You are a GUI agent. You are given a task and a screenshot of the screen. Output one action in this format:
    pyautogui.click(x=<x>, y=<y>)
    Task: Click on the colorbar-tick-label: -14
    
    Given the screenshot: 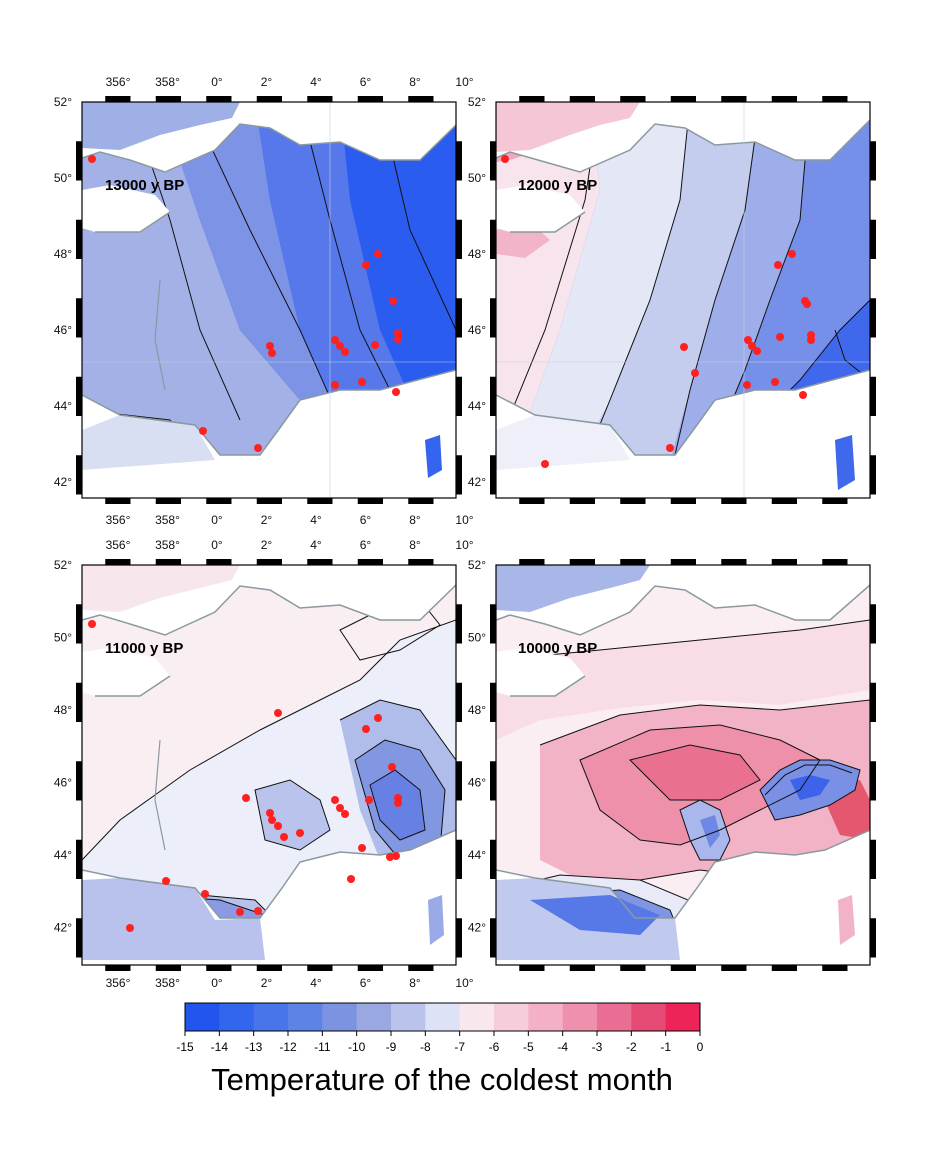 What is the action you would take?
    pyautogui.click(x=220, y=1047)
    